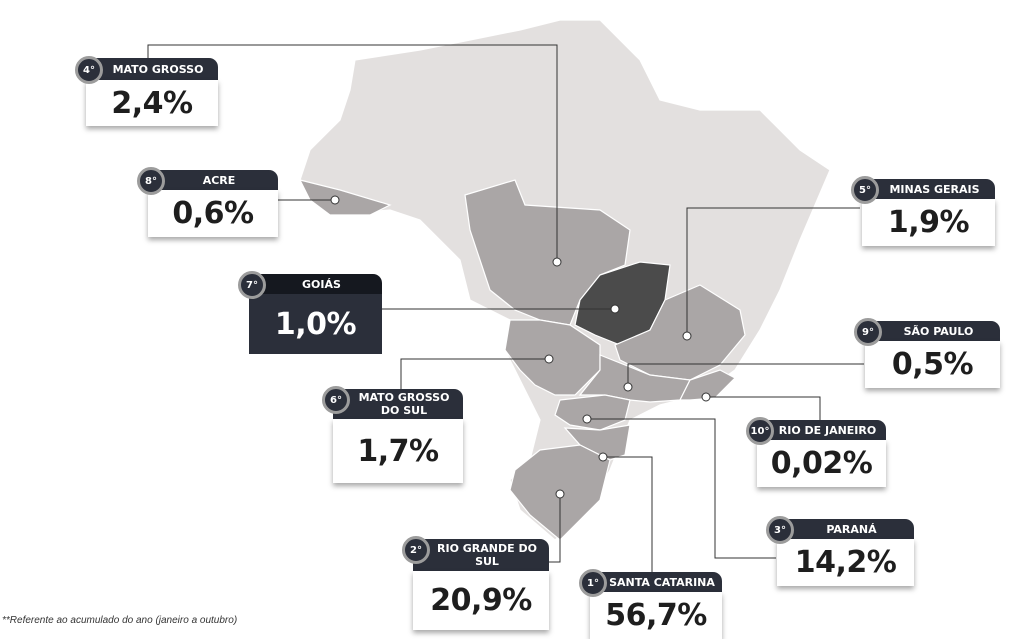 The image size is (1009, 639). I want to click on rank-badge: 9°, so click(868, 332).